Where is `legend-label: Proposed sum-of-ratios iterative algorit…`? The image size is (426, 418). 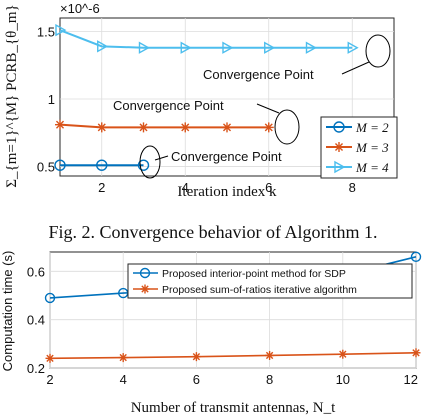
legend-label: Proposed sum-of-ratios iterative algorit… is located at coordinates (259, 290).